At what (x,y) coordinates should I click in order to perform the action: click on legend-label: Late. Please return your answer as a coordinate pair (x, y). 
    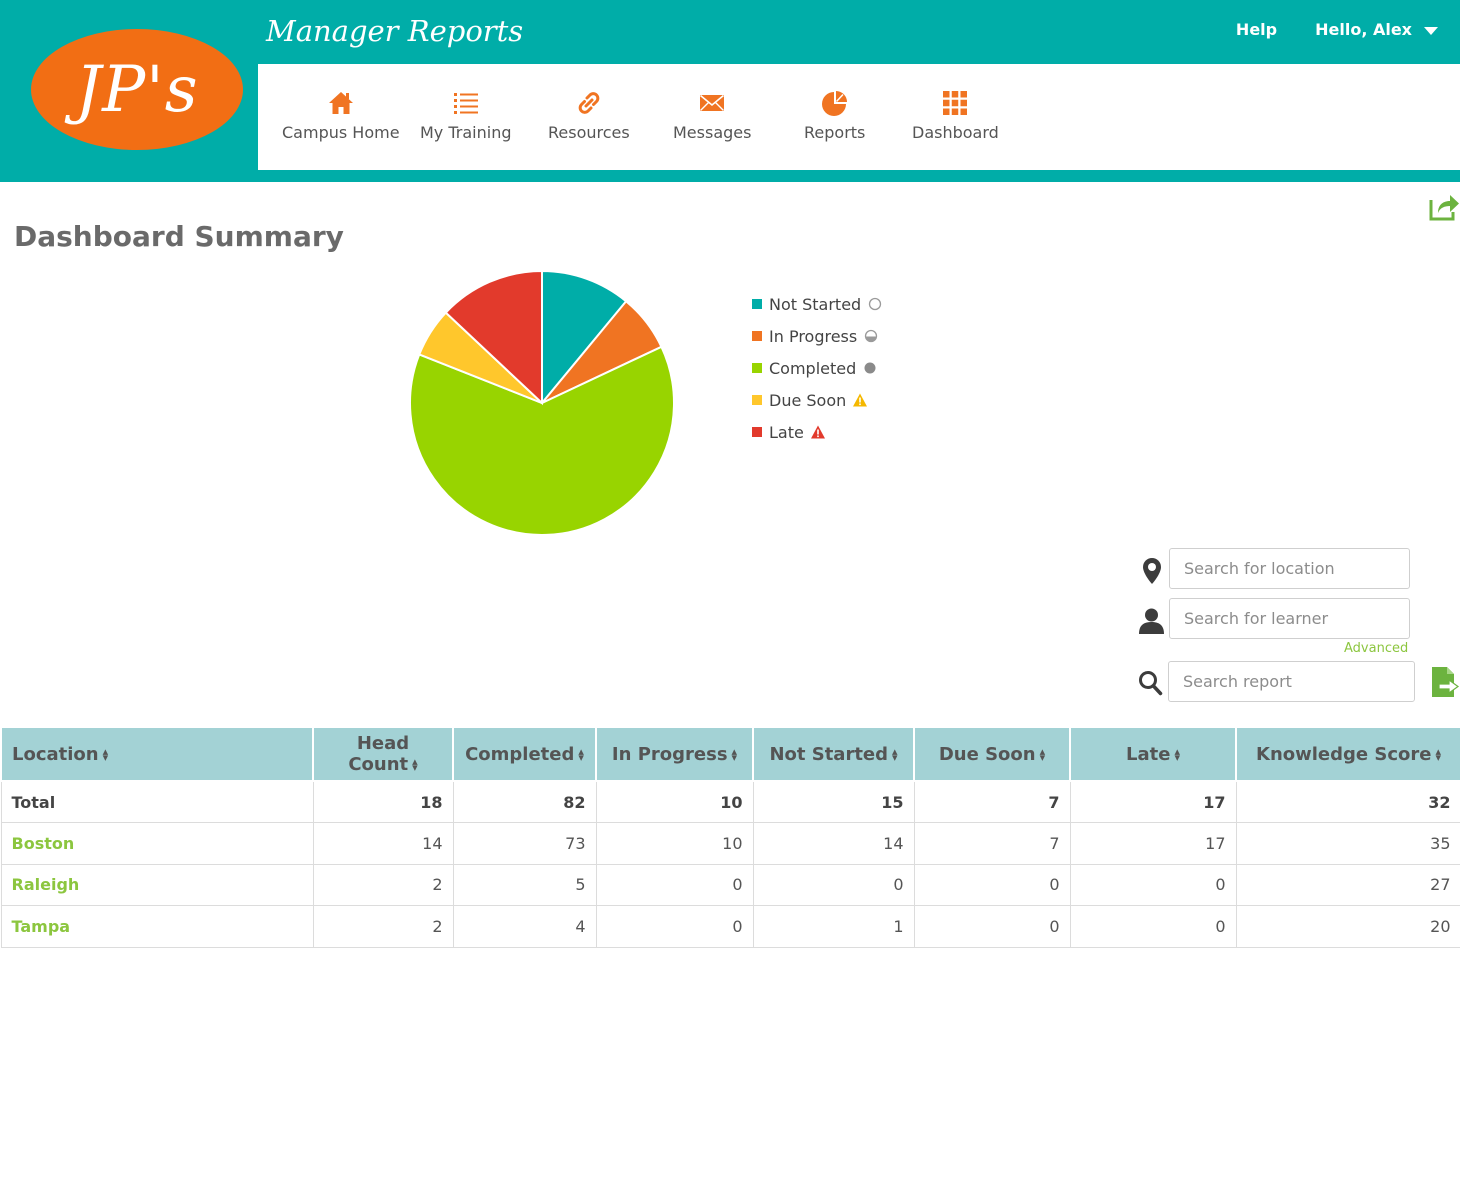
    Looking at the image, I should click on (786, 432).